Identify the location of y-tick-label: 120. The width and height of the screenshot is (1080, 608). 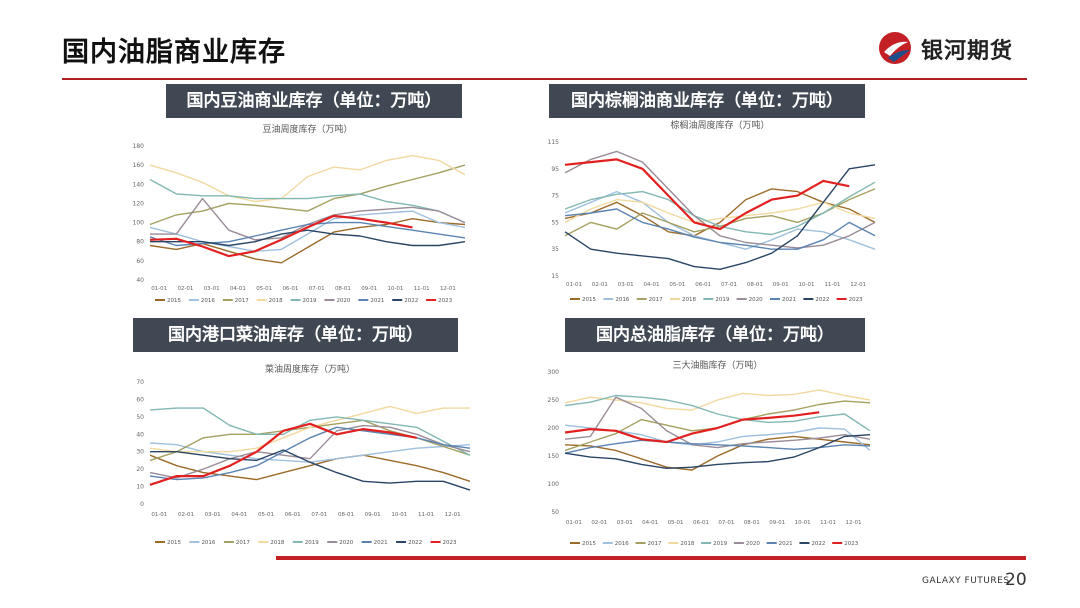
(139, 203).